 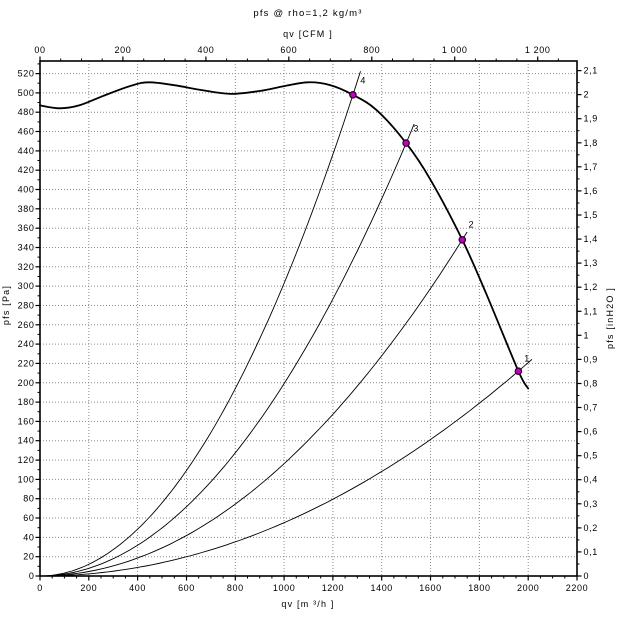 What do you see at coordinates (307, 604) in the screenshot?
I see `bottom-axis-title: qv [m ³/h ]` at bounding box center [307, 604].